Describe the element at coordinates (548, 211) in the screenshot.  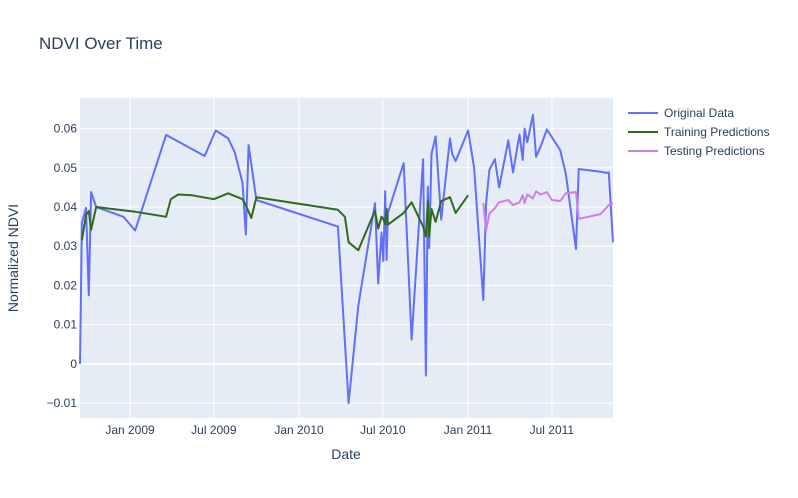
I see `series-line-testing-predictions` at that location.